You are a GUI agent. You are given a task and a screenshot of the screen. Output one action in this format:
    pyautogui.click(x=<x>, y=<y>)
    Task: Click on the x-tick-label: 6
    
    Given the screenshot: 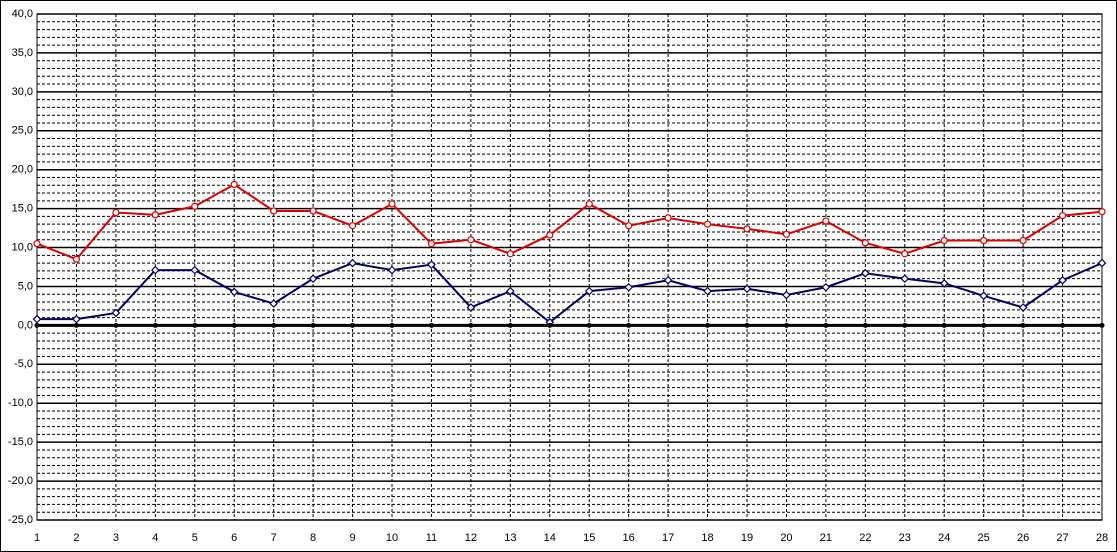 What is the action you would take?
    pyautogui.click(x=234, y=538)
    